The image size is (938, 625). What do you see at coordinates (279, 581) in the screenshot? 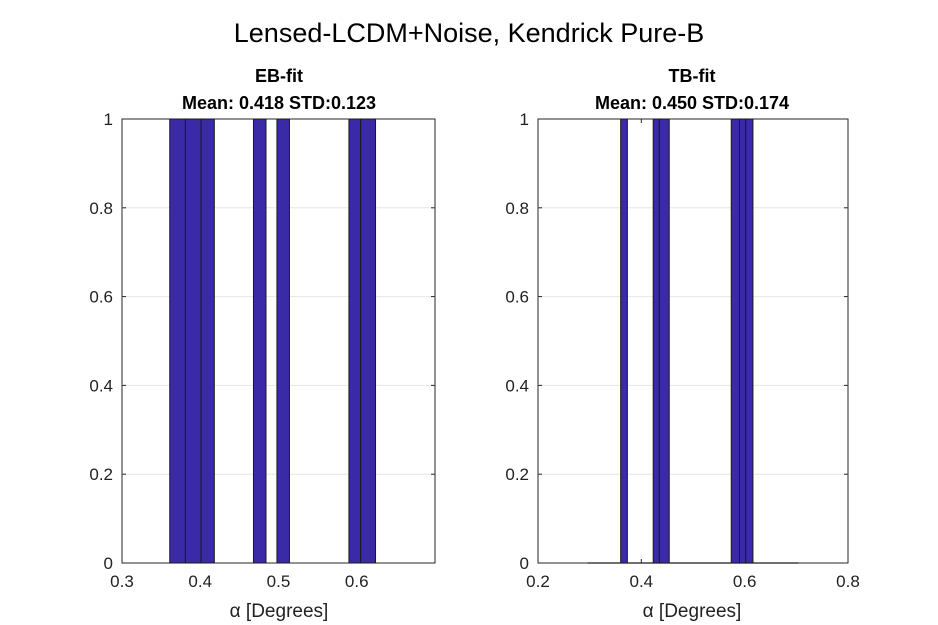
I see `x-tick-label: 0.5` at bounding box center [279, 581].